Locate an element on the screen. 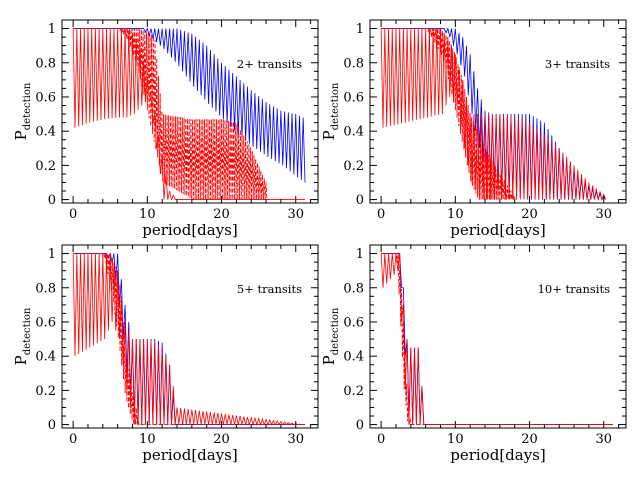 This screenshot has width=640, height=479. series-line-solid-blue is located at coordinates (189, 338).